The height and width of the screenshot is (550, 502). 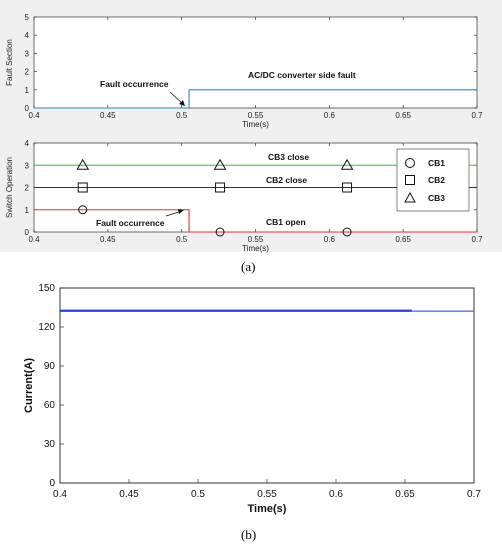 I want to click on legend-marker-cb2, so click(x=410, y=180).